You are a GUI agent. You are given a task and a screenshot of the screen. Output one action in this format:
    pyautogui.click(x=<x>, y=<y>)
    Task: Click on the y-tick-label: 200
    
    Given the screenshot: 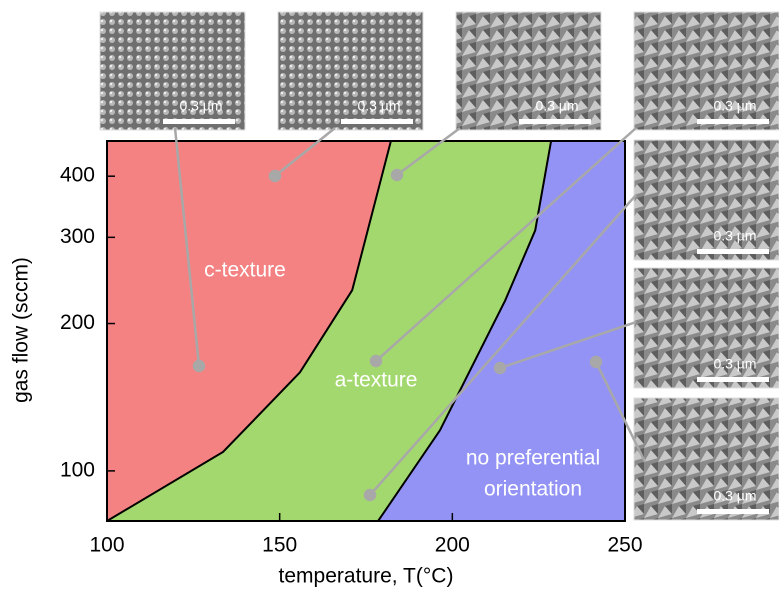 What is the action you would take?
    pyautogui.click(x=77, y=322)
    